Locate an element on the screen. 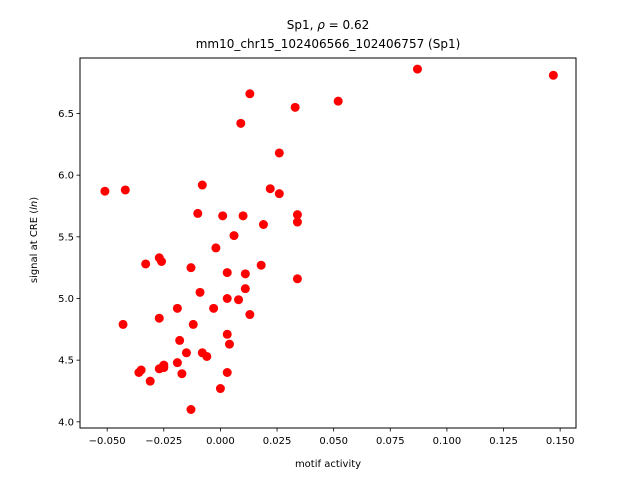  x-tick-label: 0.025 is located at coordinates (277, 441).